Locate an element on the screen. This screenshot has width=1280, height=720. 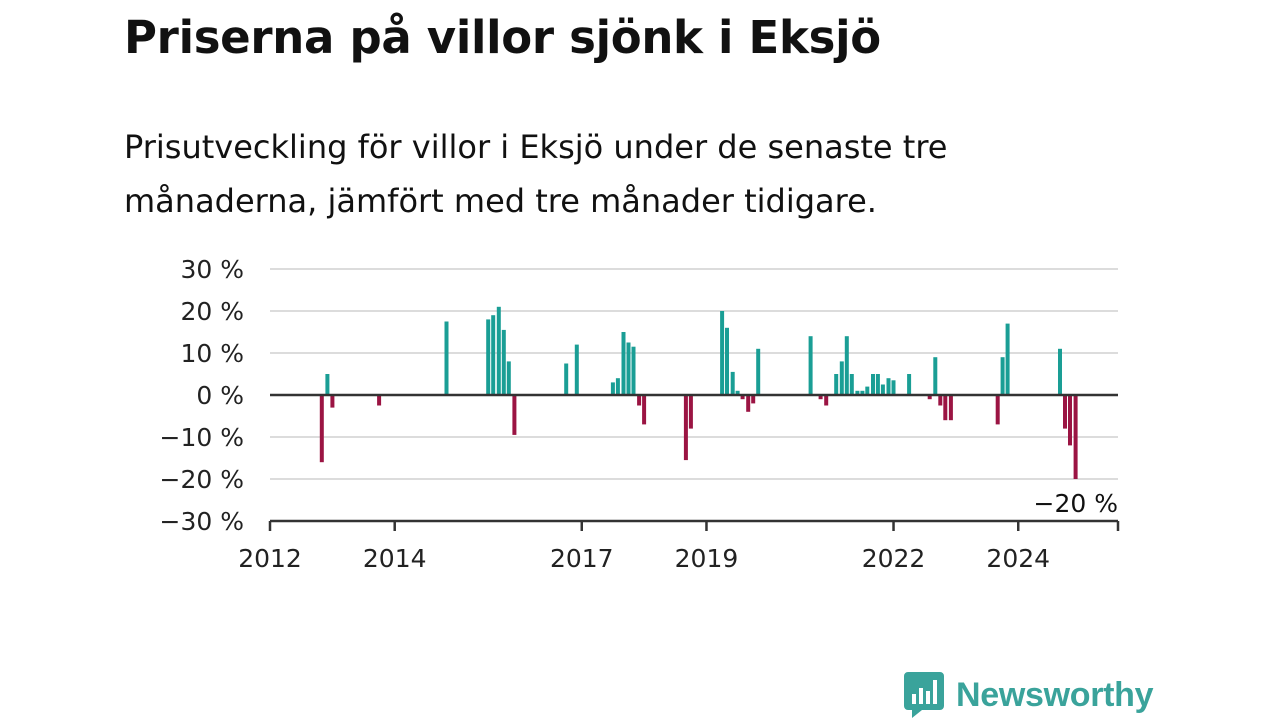
y-axis-labels: 30 % 20 % 10 % 0 % −10 % −20 % −30 % is located at coordinates (202, 395).